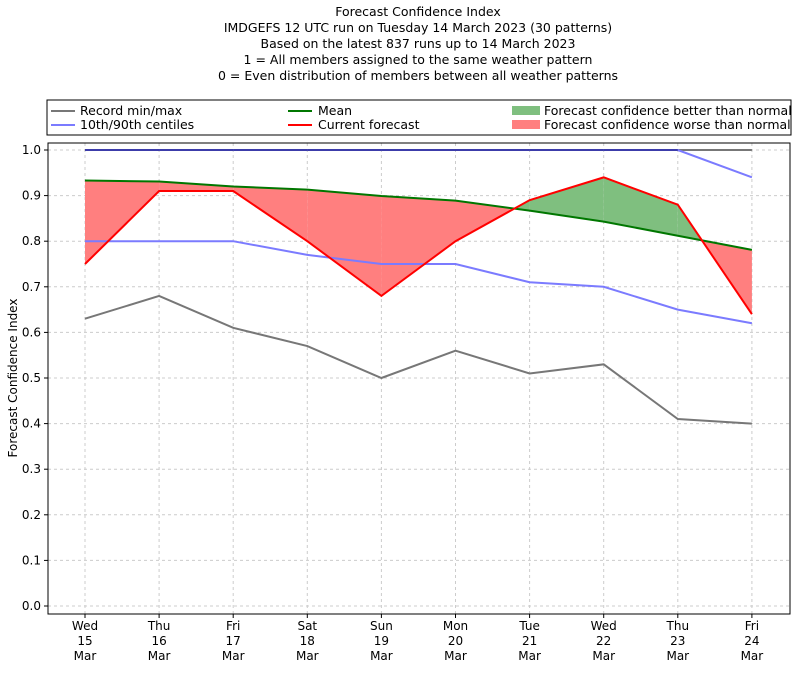 This screenshot has width=800, height=676. What do you see at coordinates (668, 110) in the screenshot?
I see `legend-label-better: Forecast confidence better than normal` at bounding box center [668, 110].